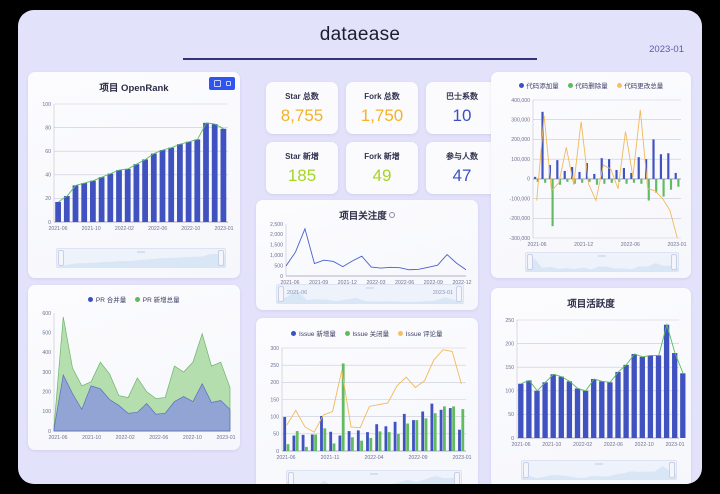 The width and height of the screenshot is (720, 494). What do you see at coordinates (382, 96) in the screenshot?
I see `kpi-label: Fork 总数` at bounding box center [382, 96].